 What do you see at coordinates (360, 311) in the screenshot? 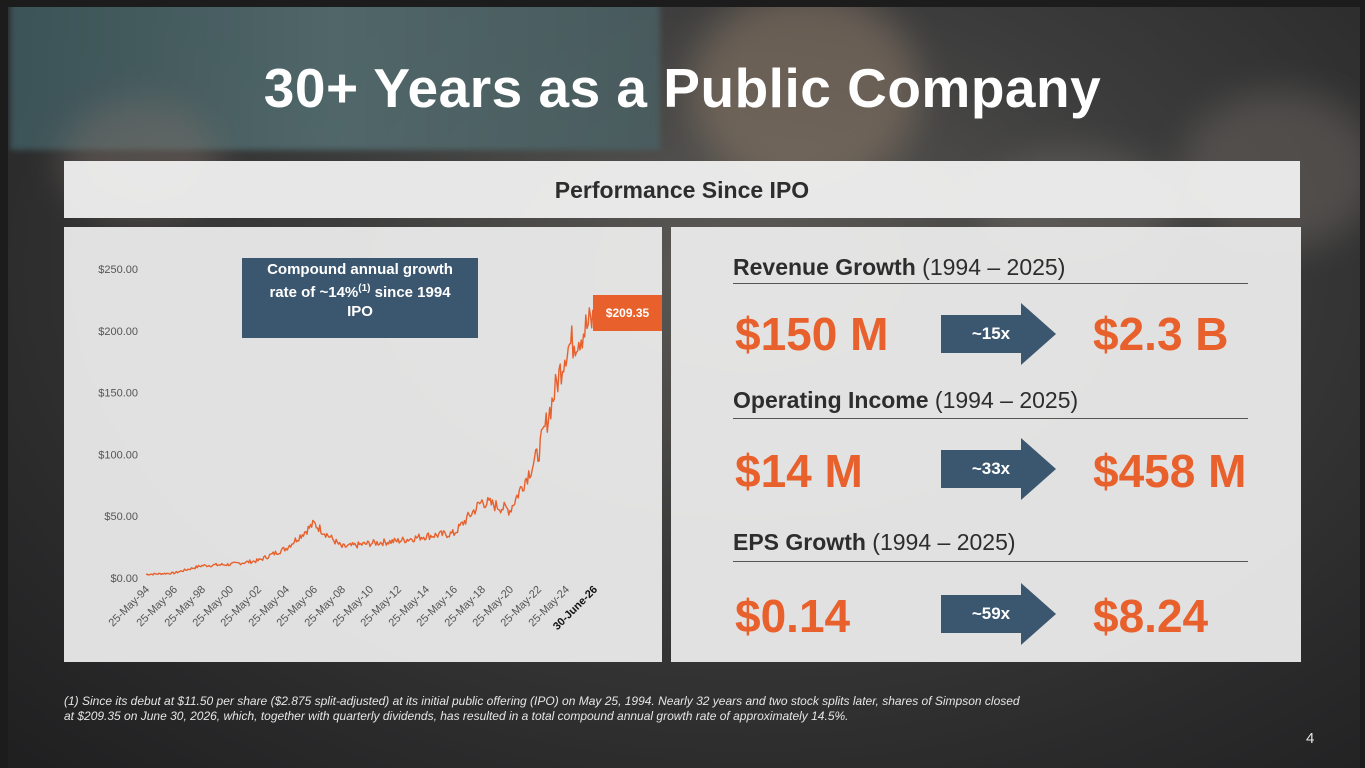
I see `cagr-line3: IPO` at bounding box center [360, 311].